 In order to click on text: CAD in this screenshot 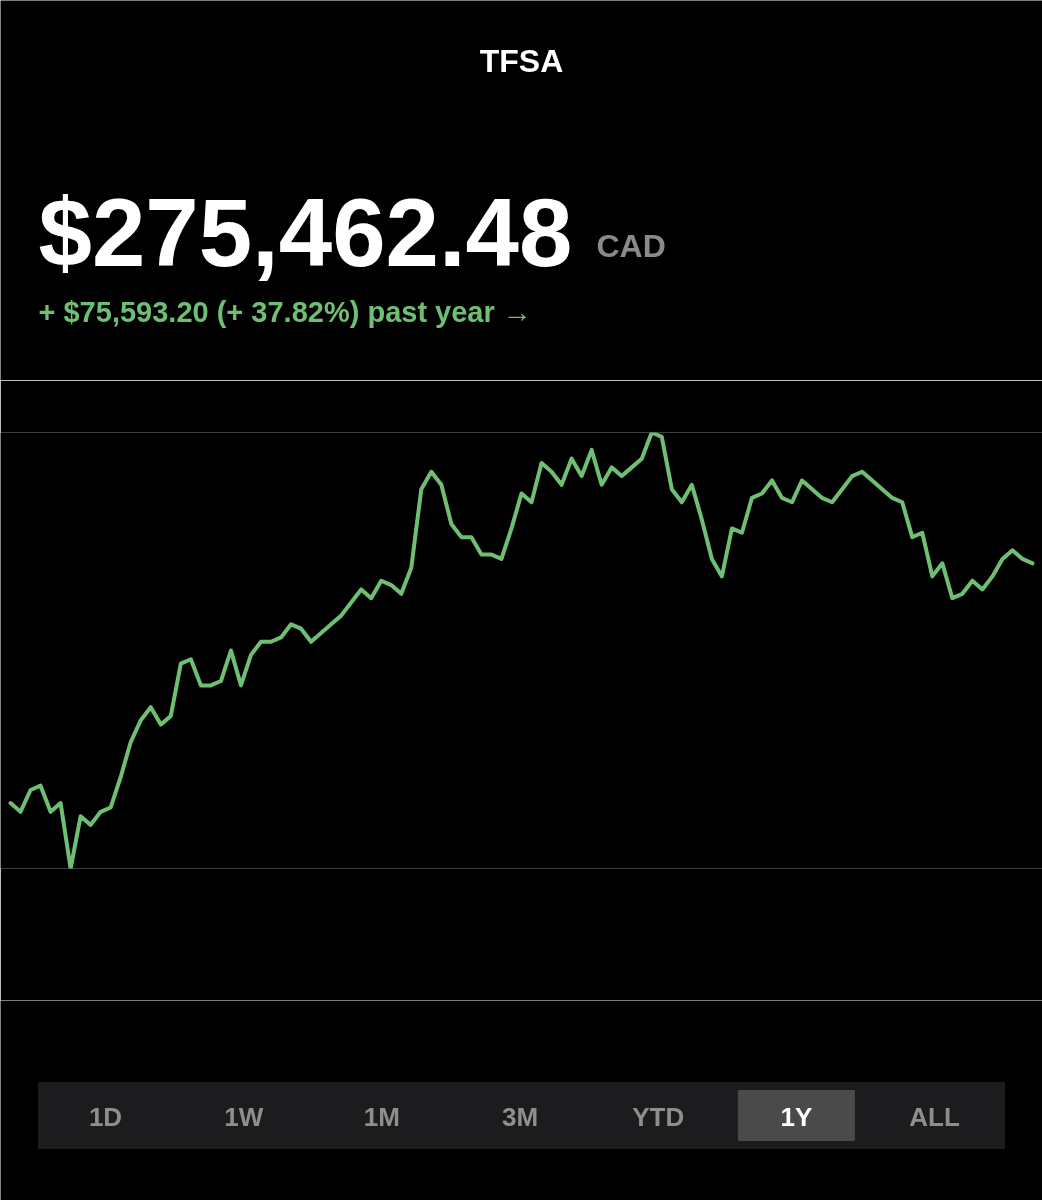, I will do `click(631, 245)`.